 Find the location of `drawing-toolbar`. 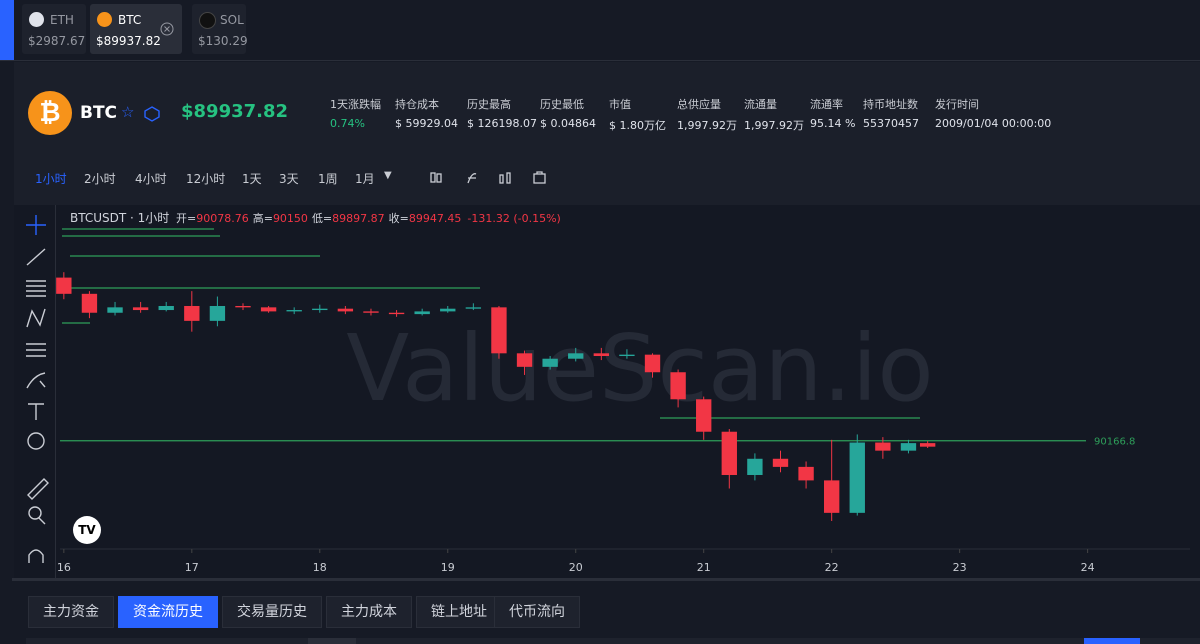

drawing-toolbar is located at coordinates (37, 389).